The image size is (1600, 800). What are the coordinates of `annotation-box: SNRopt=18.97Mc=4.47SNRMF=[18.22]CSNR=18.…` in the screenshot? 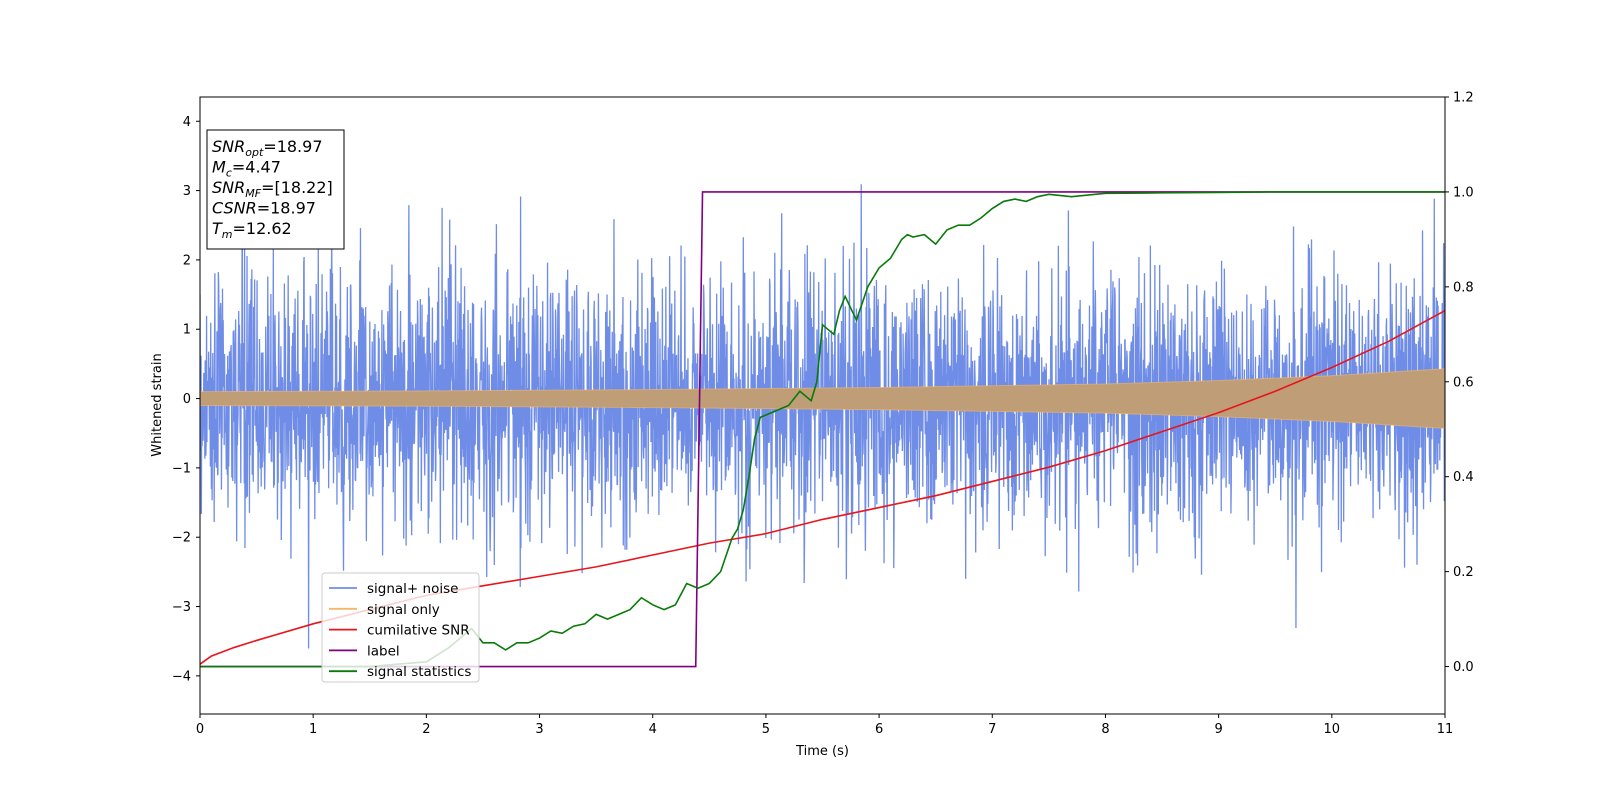 It's located at (275, 189).